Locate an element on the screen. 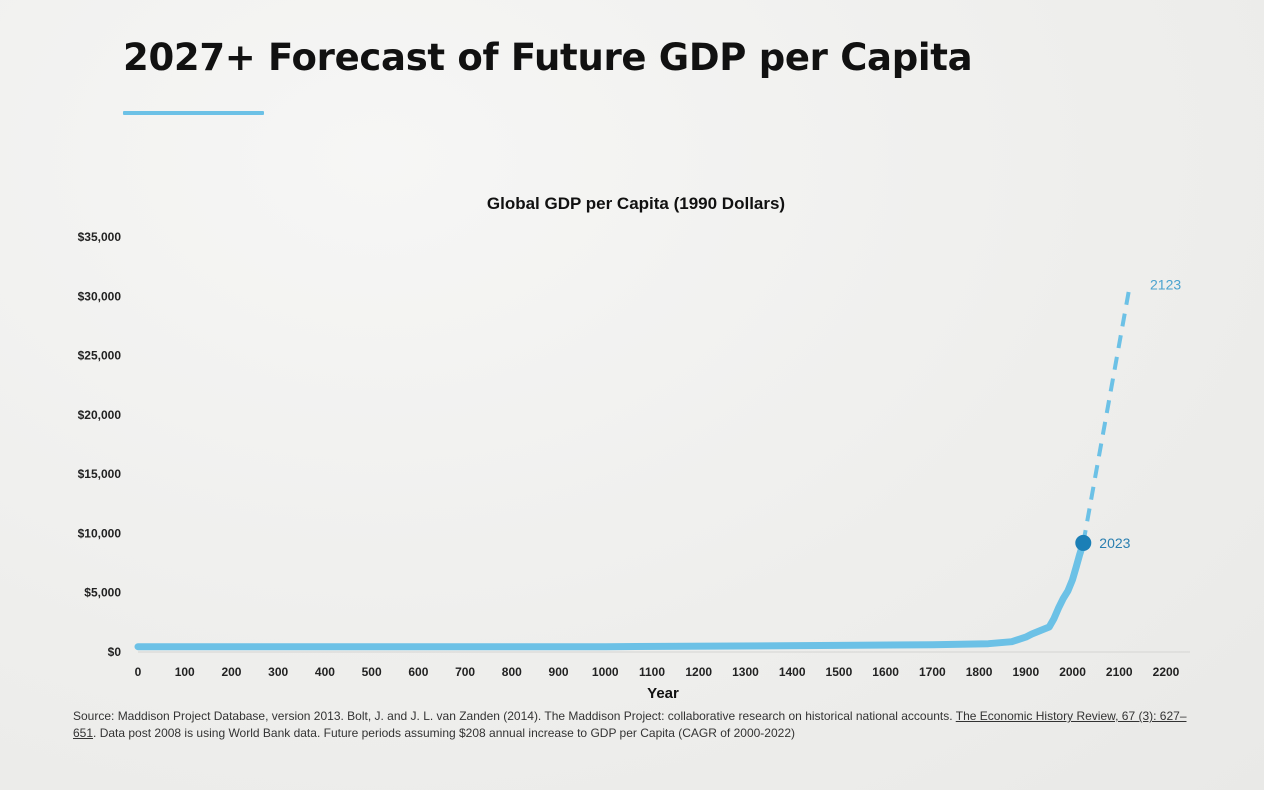 The image size is (1264, 790). x-tick-label: 1600 is located at coordinates (885, 672).